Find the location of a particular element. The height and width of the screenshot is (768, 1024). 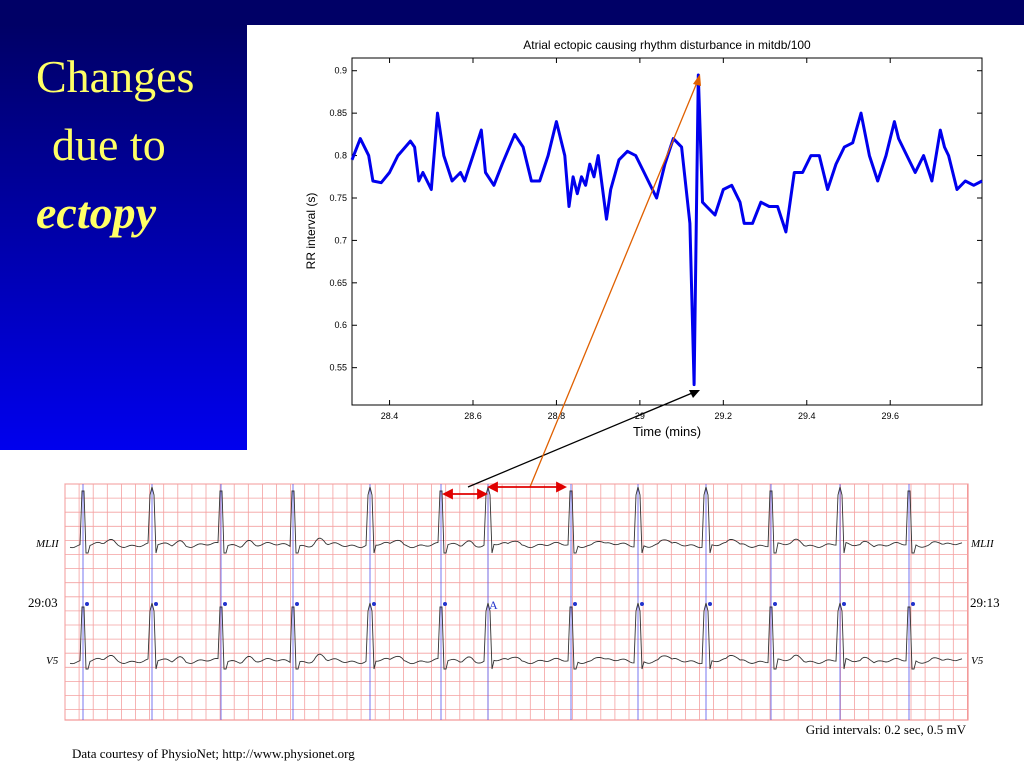

y-tick-label: 0.65 is located at coordinates (338, 283).